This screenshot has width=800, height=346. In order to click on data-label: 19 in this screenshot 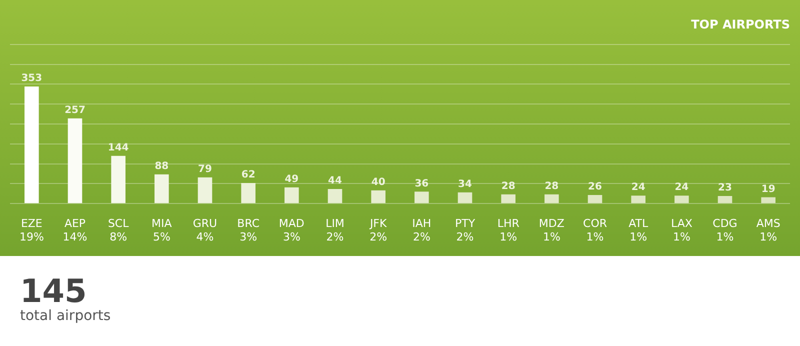, I will do `click(768, 189)`.